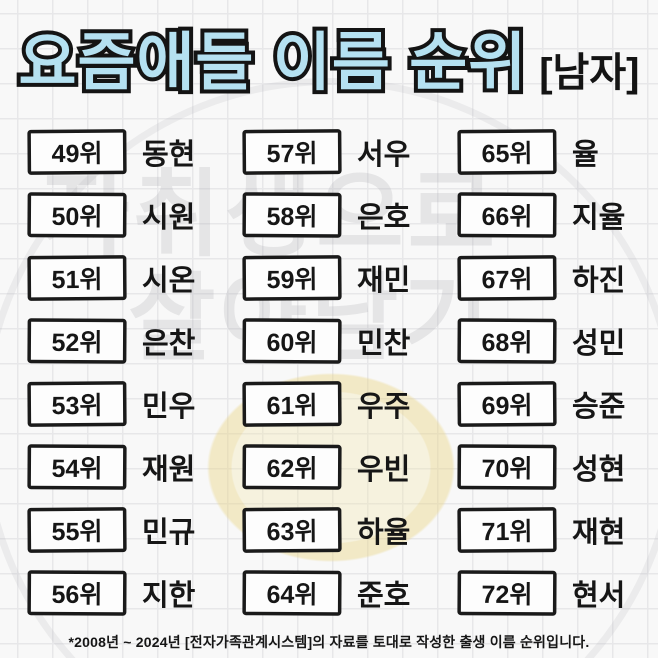  Describe the element at coordinates (273, 63) in the screenshot. I see `page-title: 요즘애들 이름 순위` at that location.